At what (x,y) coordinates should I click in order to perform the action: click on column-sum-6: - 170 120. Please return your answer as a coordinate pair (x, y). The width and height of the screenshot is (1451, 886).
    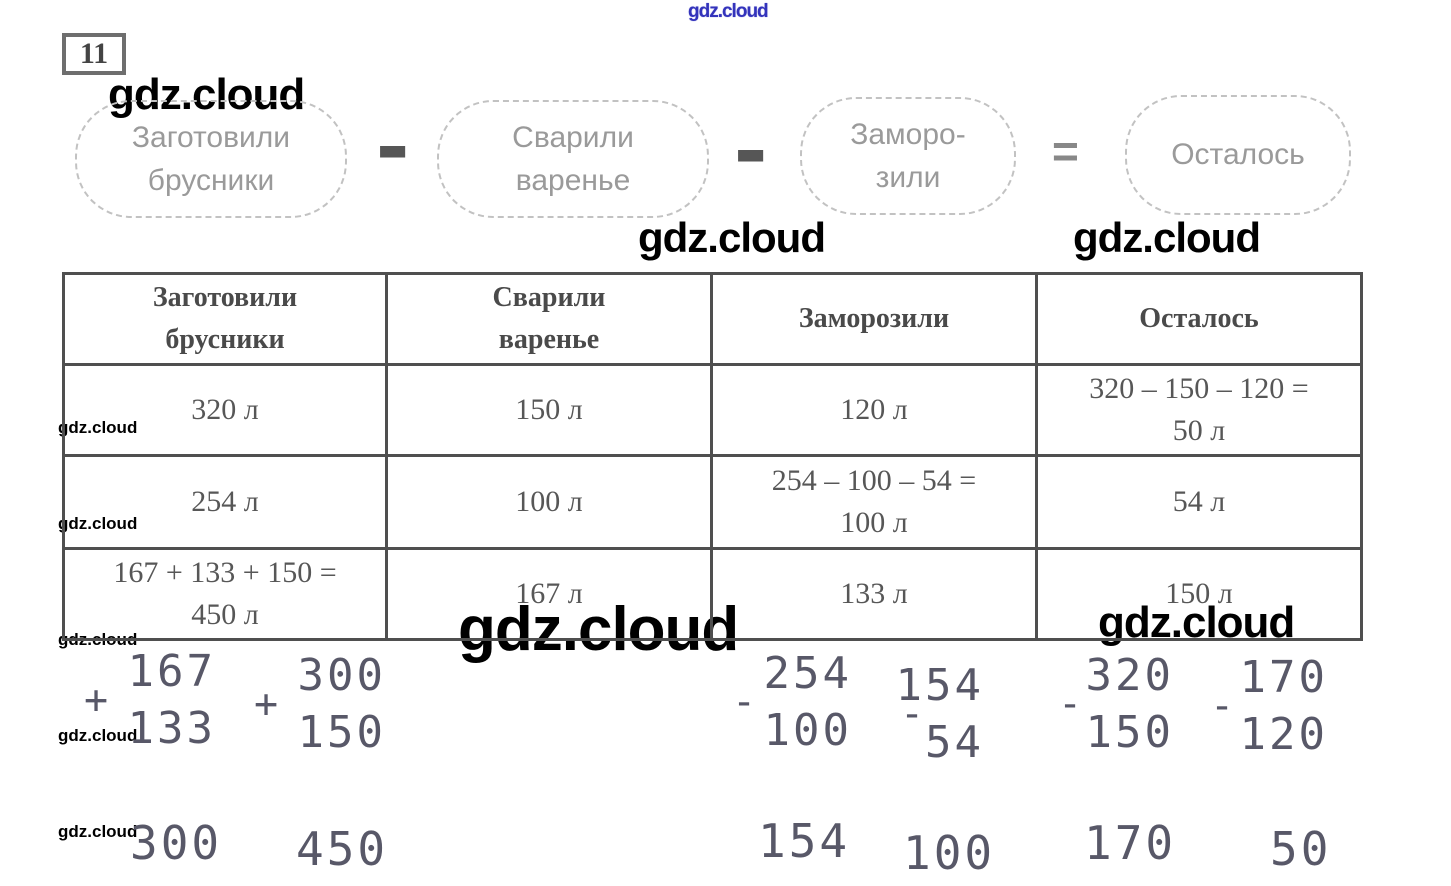
    Looking at the image, I should click on (1269, 712).